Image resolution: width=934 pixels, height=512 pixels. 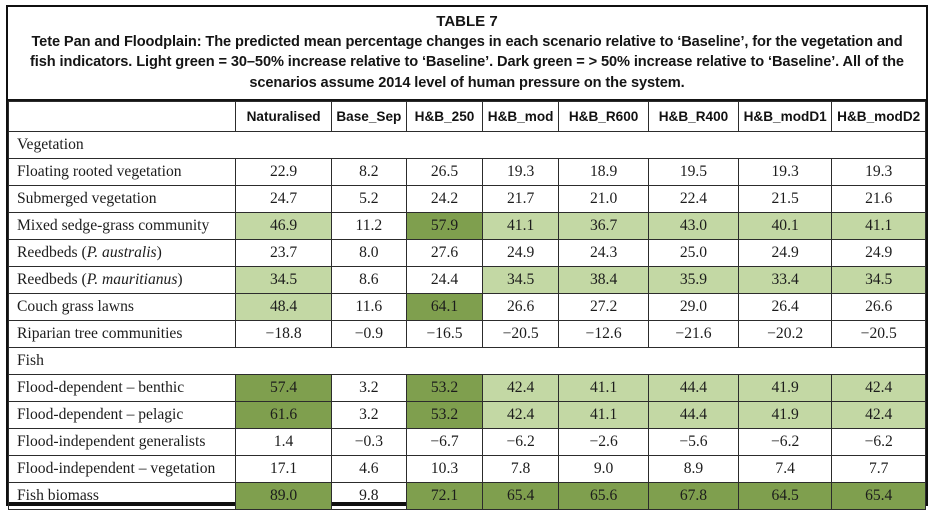 What do you see at coordinates (693, 387) in the screenshot?
I see `value-cell: 44.4` at bounding box center [693, 387].